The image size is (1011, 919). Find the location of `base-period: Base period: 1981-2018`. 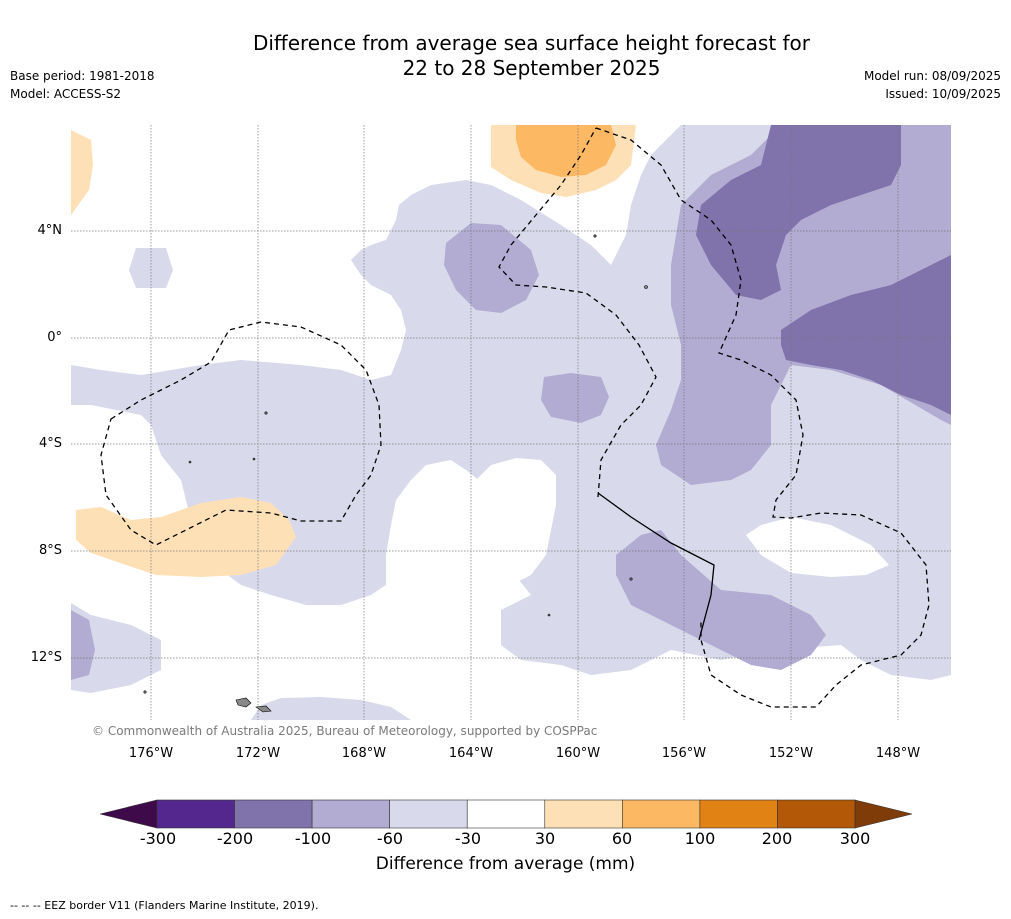

base-period: Base period: 1981-2018 is located at coordinates (82, 76).